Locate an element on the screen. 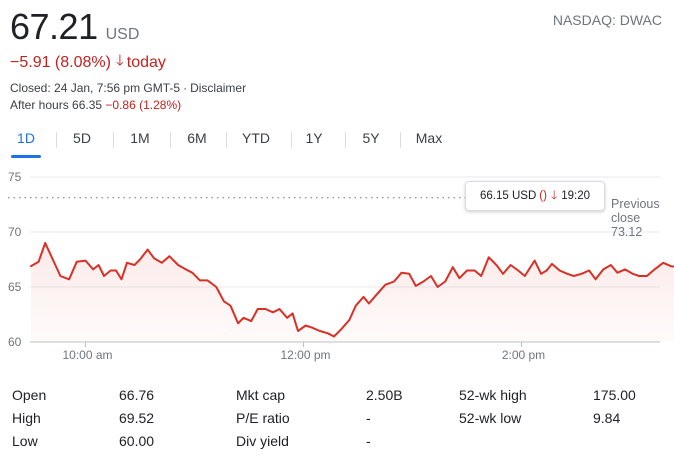 The height and width of the screenshot is (464, 674). change-period: today is located at coordinates (146, 62).